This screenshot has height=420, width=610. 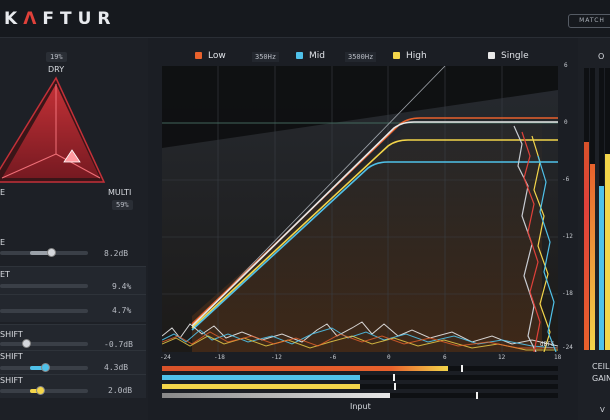 I want to click on match-button: MATCH, so click(x=589, y=21).